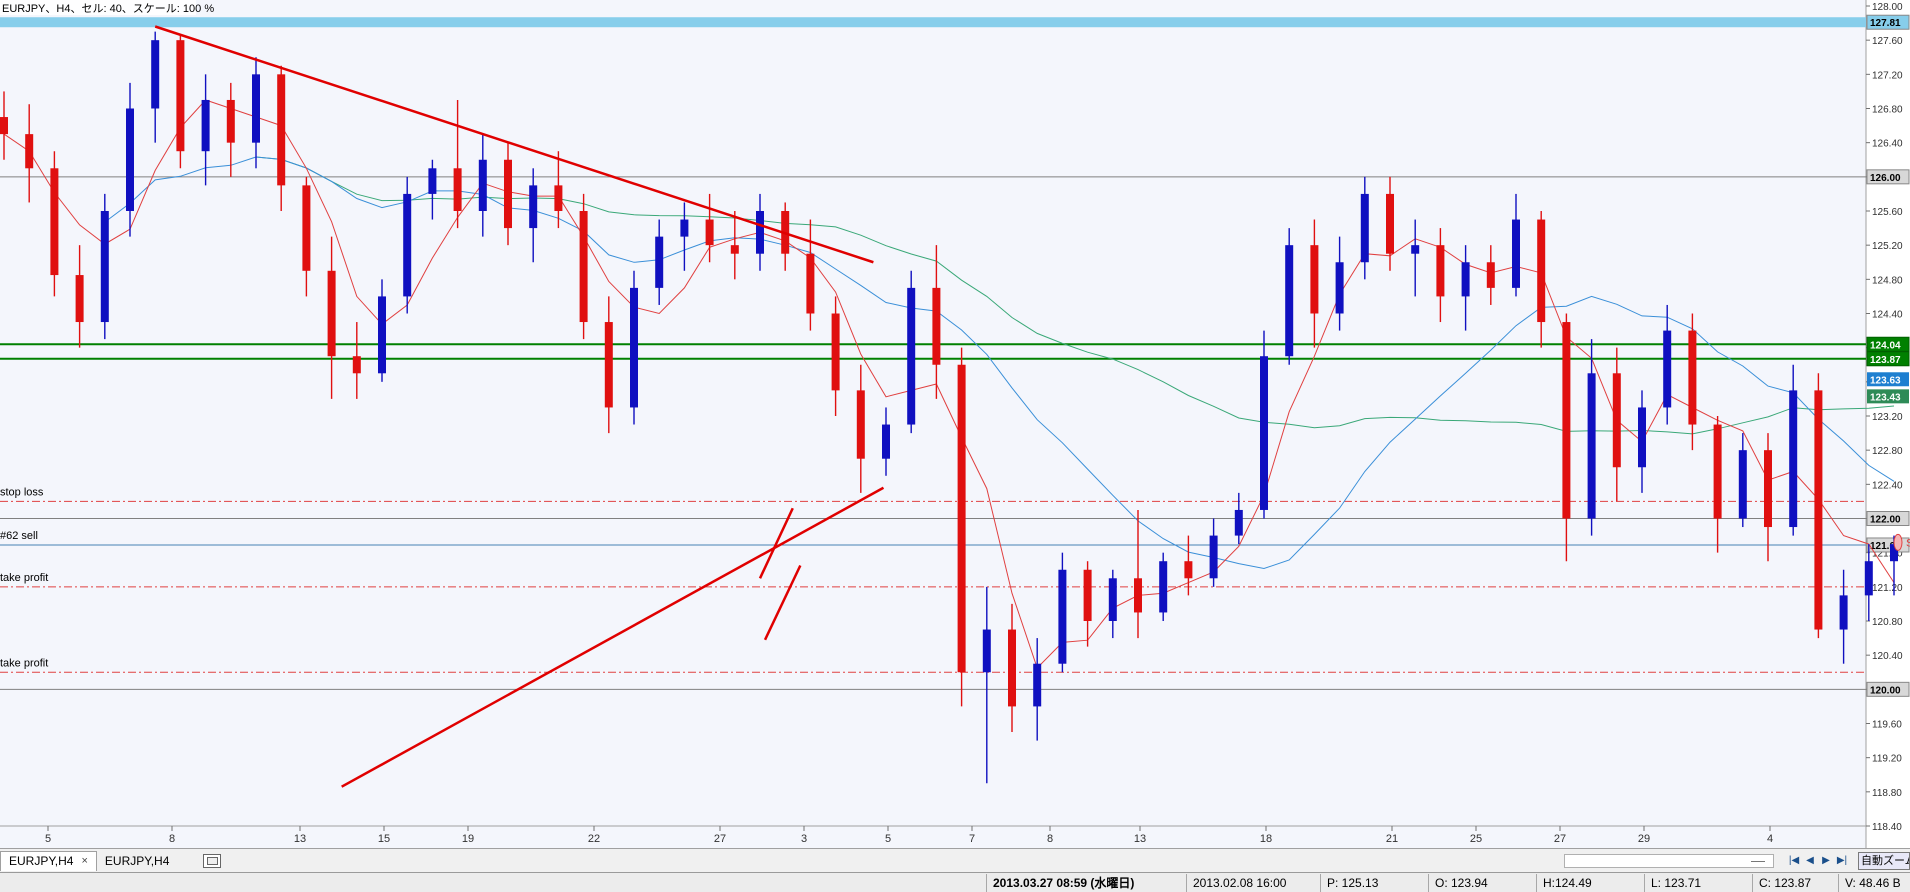 Image resolution: width=1910 pixels, height=892 pixels. I want to click on price-tag-text-sell-line: 121.69, so click(1885, 546).